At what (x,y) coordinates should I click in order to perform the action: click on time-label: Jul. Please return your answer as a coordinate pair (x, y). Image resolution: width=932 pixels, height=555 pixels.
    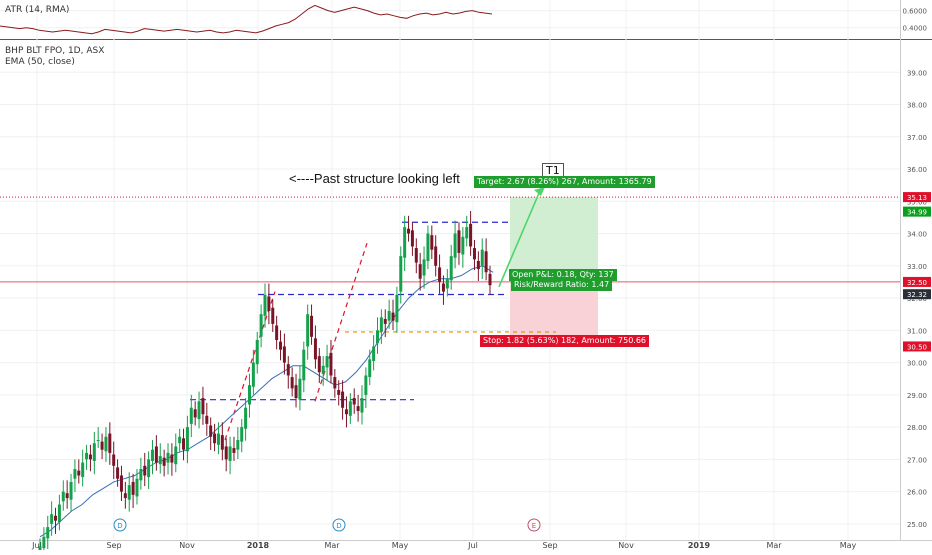
    Looking at the image, I should click on (472, 545).